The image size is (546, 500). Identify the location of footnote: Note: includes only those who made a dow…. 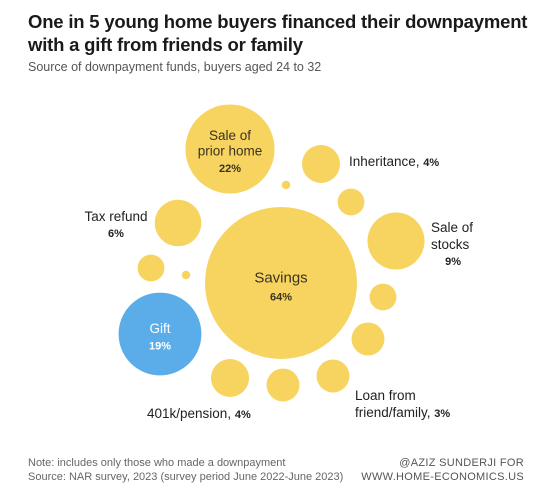
(185, 470).